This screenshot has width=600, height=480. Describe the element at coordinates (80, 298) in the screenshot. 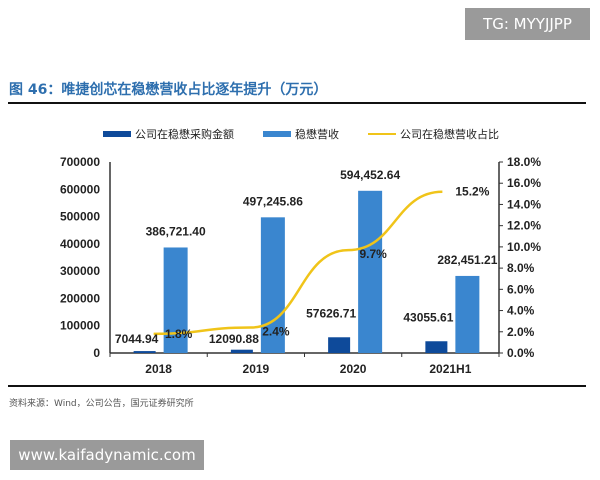

I see `left-tick-label: 200000` at that location.